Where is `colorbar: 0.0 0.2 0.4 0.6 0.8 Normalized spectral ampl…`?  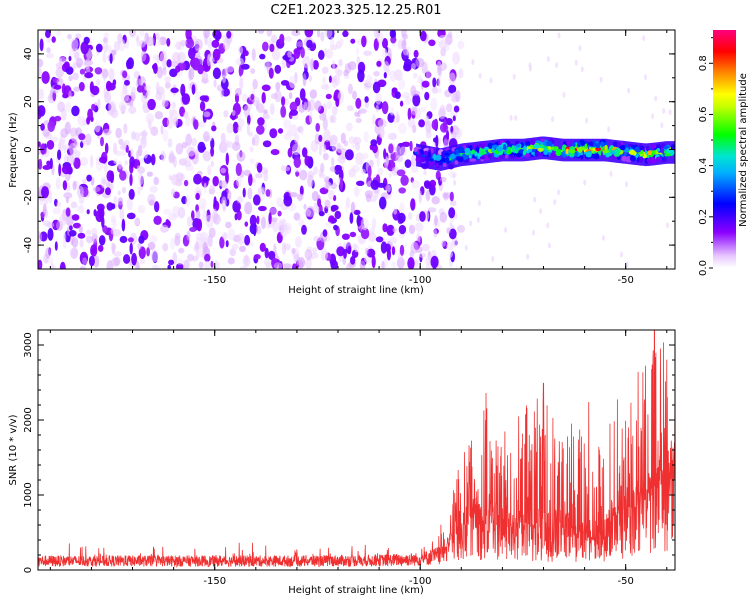 colorbar: 0.0 0.2 0.4 0.6 0.8 Normalized spectral ampl… is located at coordinates (723, 153).